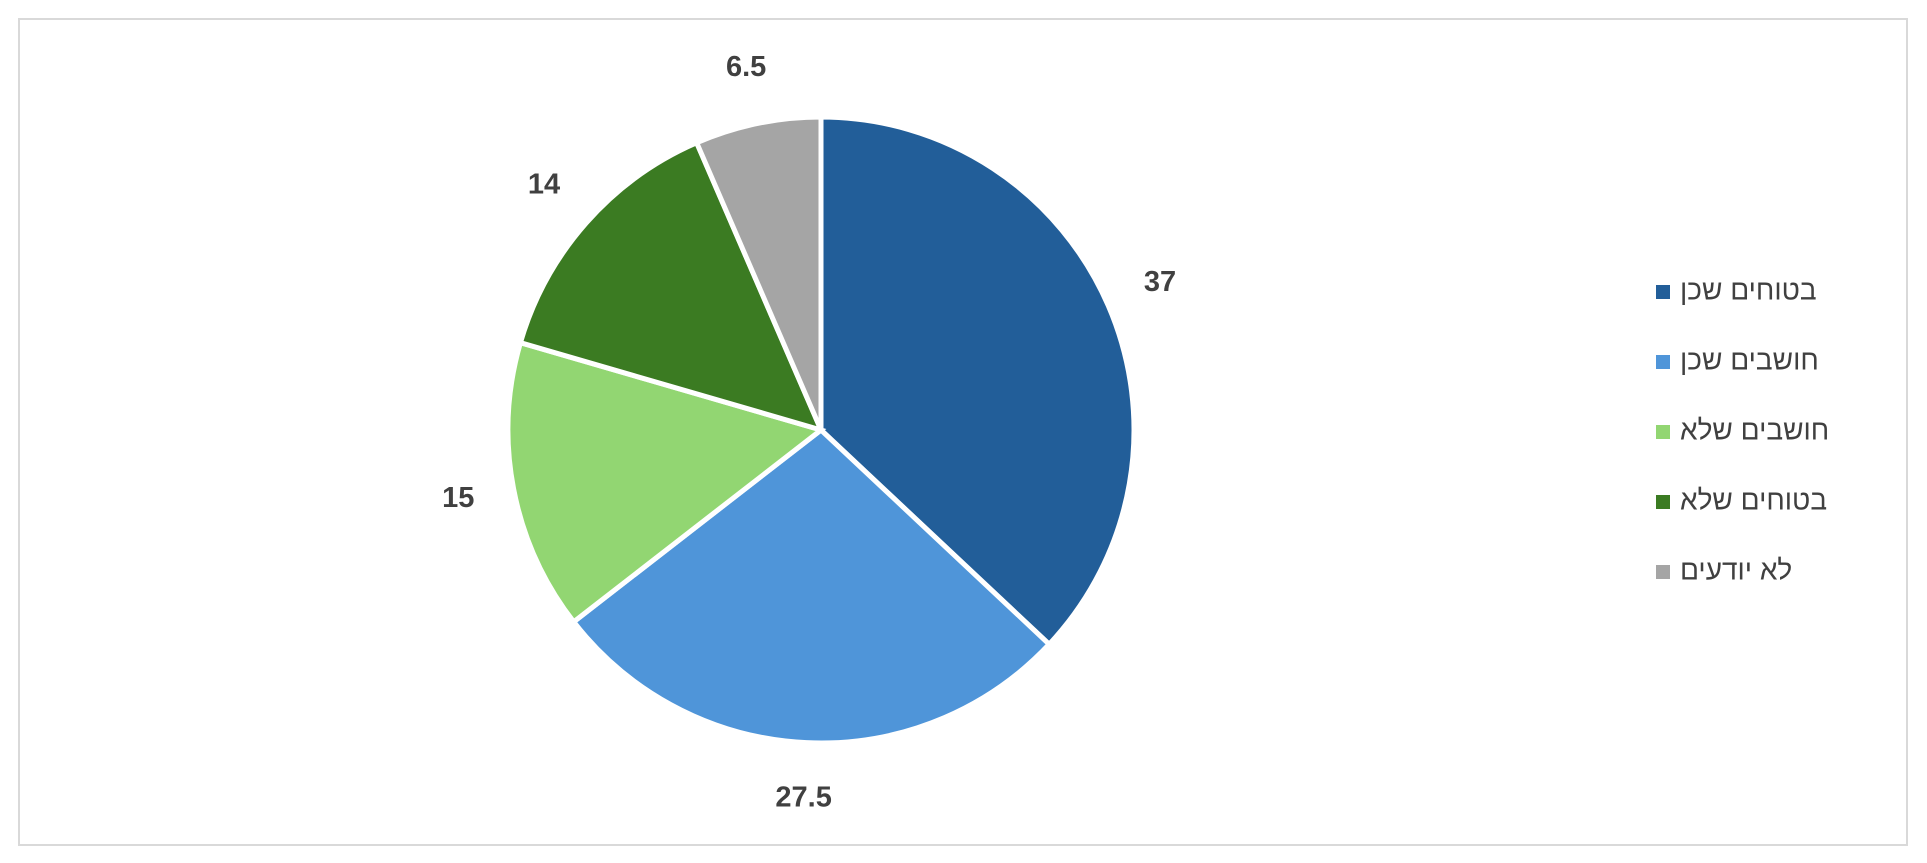  What do you see at coordinates (458, 498) in the screenshot?
I see `data-label: 15` at bounding box center [458, 498].